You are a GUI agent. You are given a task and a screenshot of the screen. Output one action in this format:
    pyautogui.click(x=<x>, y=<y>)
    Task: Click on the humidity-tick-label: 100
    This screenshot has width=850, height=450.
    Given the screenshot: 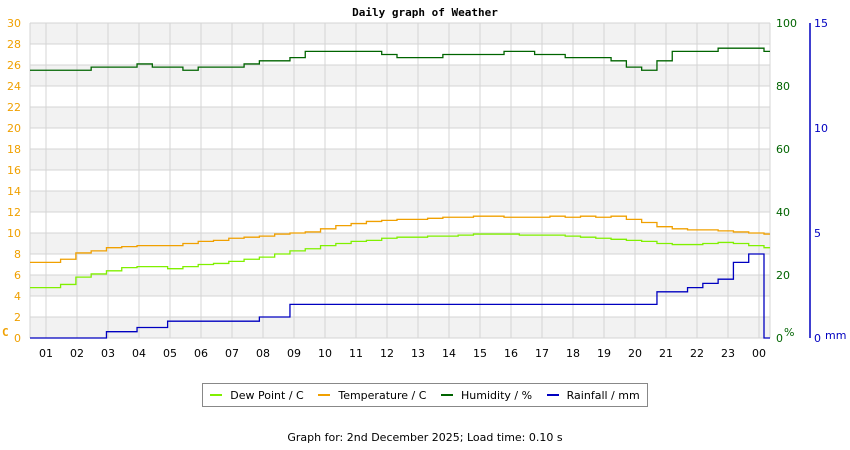 What is the action you would take?
    pyautogui.click(x=786, y=23)
    